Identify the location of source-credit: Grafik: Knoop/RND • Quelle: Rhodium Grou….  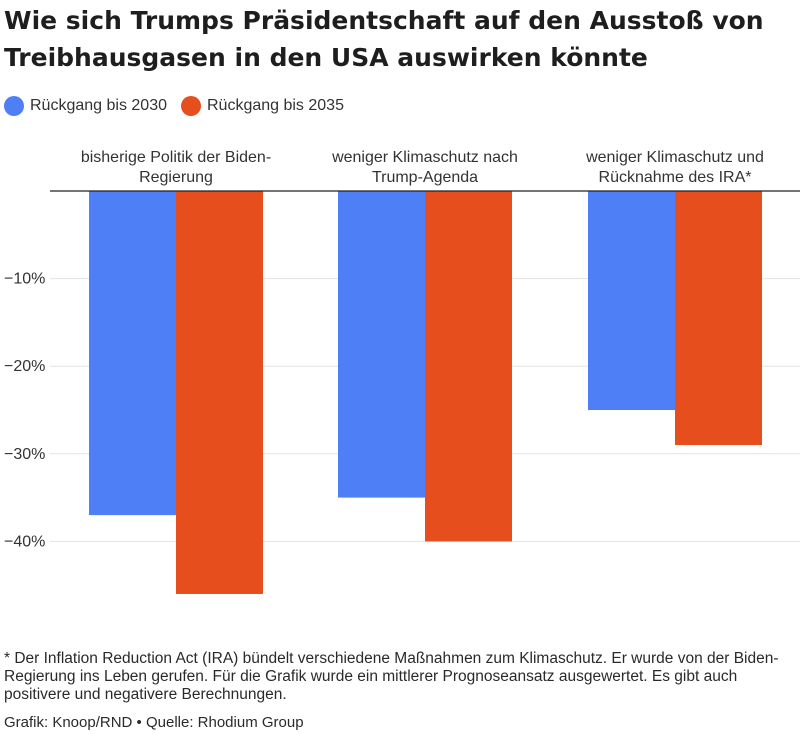
(154, 722).